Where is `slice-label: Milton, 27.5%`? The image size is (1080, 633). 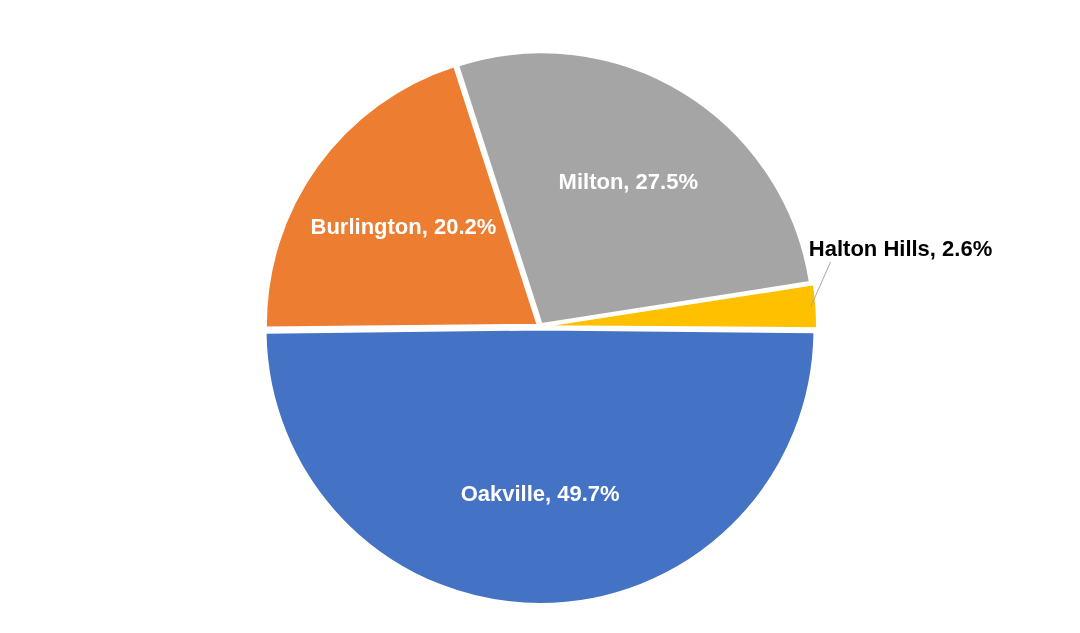 slice-label: Milton, 27.5% is located at coordinates (628, 182).